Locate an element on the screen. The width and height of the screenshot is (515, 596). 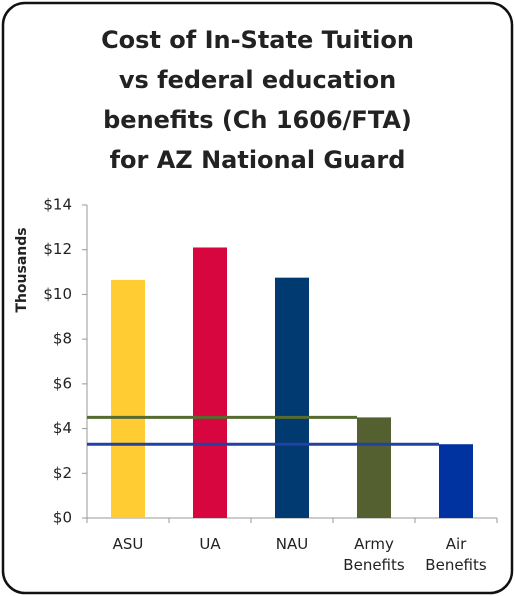
y-tick-label: $12 is located at coordinates (57, 249).